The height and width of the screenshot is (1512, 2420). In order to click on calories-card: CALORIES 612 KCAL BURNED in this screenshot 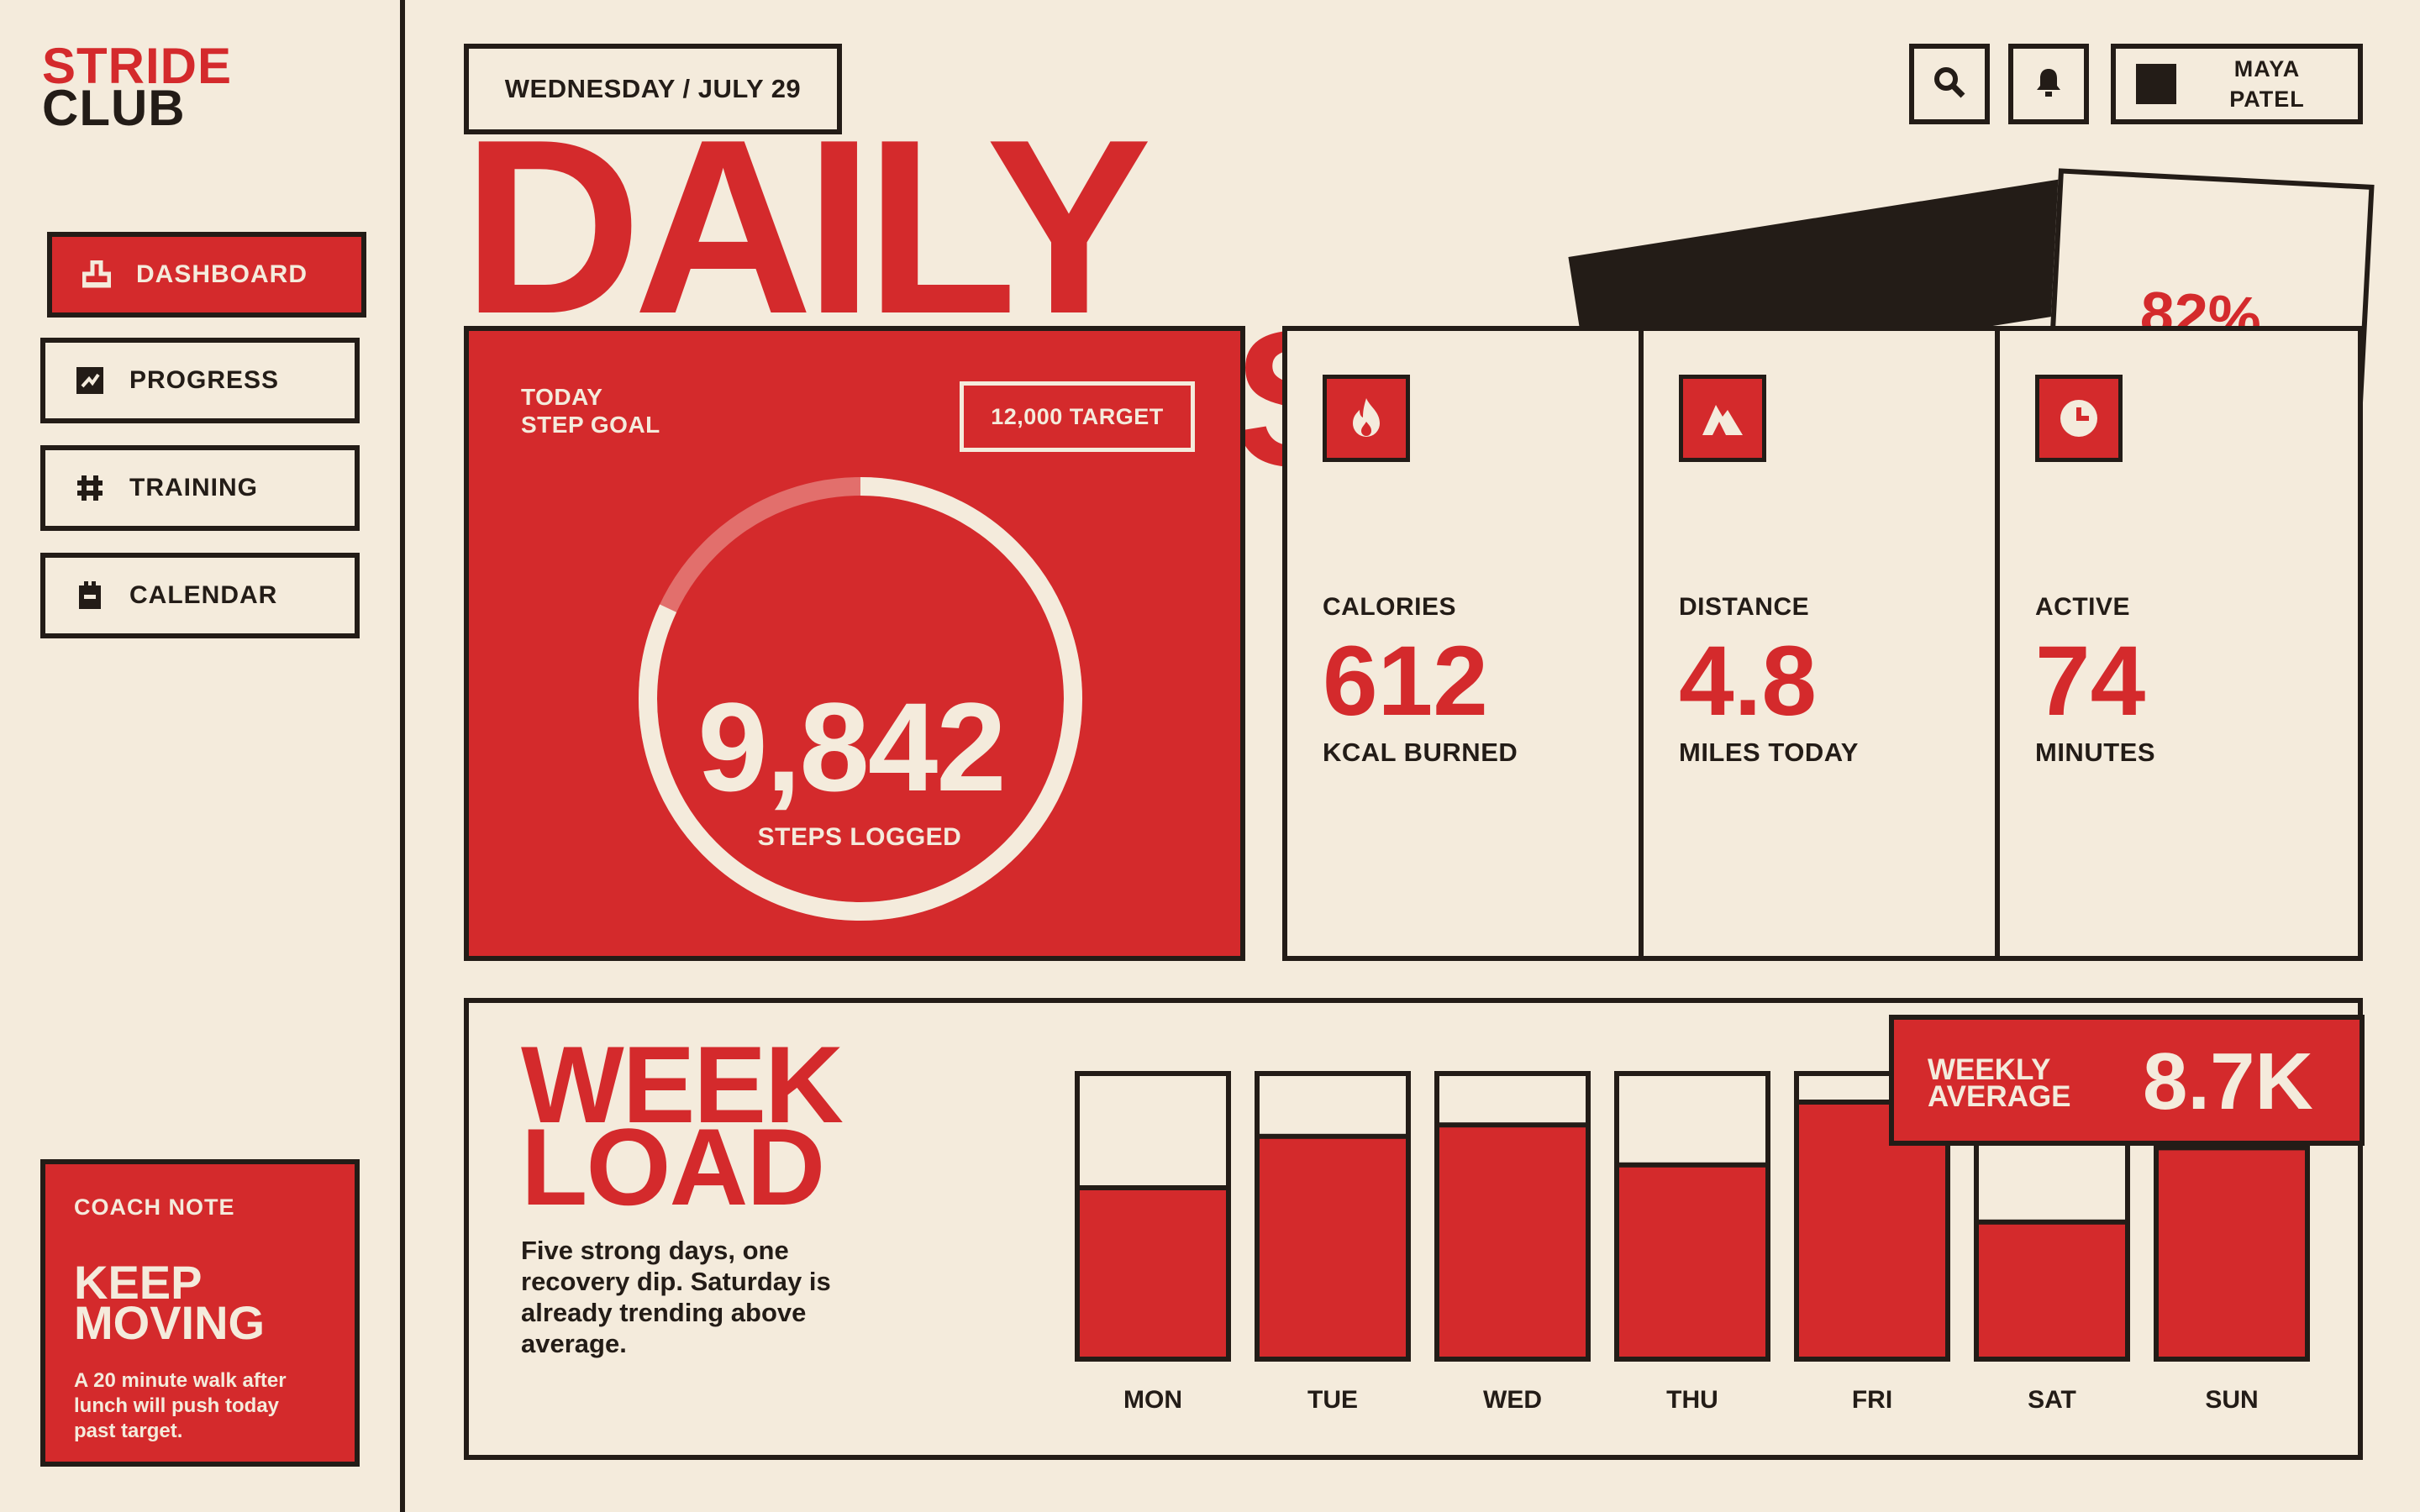, I will do `click(1463, 643)`.